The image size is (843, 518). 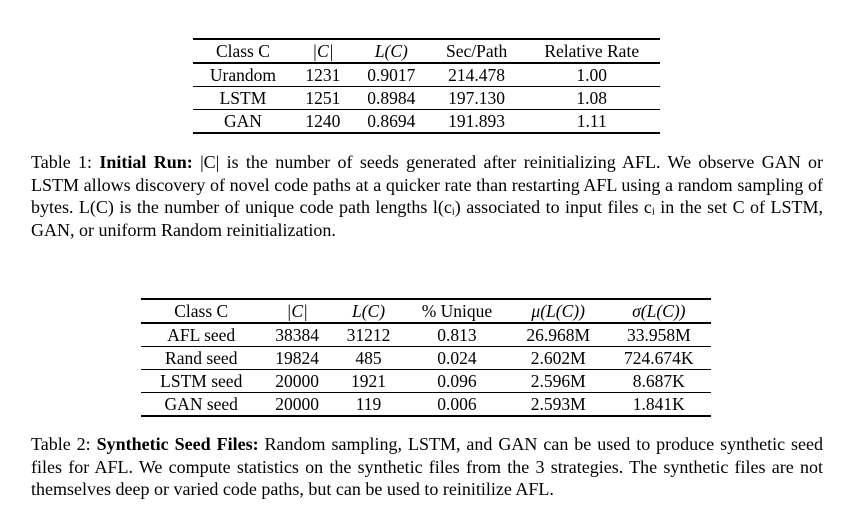 I want to click on table-cell: 119, so click(x=368, y=404).